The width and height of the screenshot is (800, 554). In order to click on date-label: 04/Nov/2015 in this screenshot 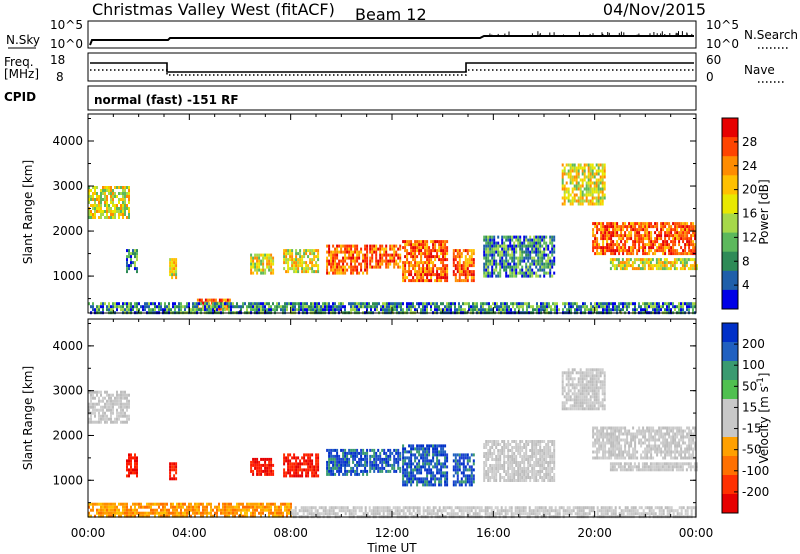, I will do `click(654, 9)`.